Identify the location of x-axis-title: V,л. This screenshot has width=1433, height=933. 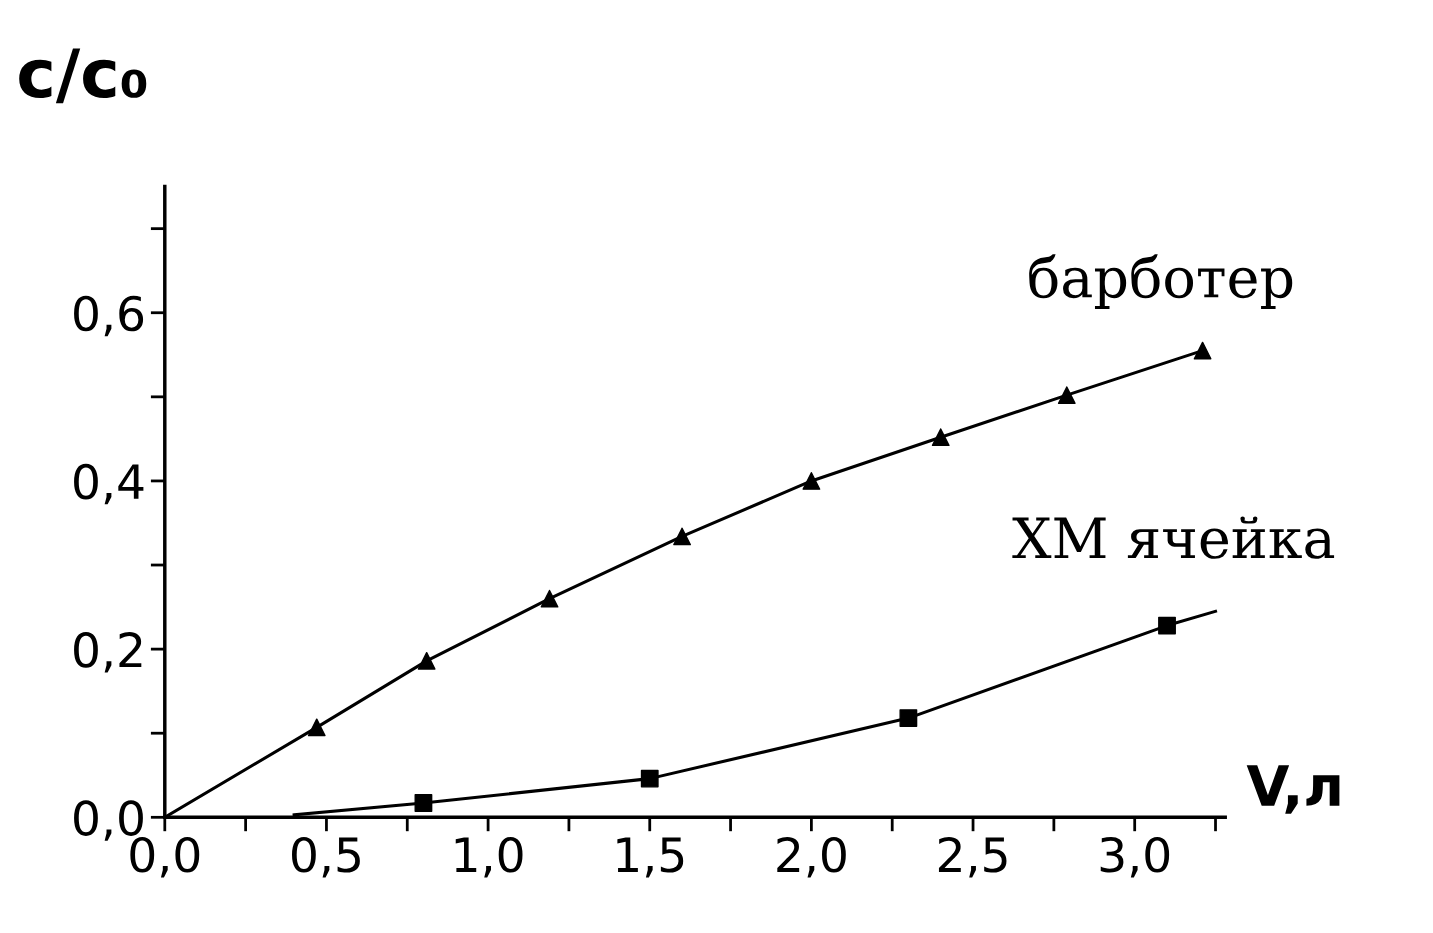
(1293, 789).